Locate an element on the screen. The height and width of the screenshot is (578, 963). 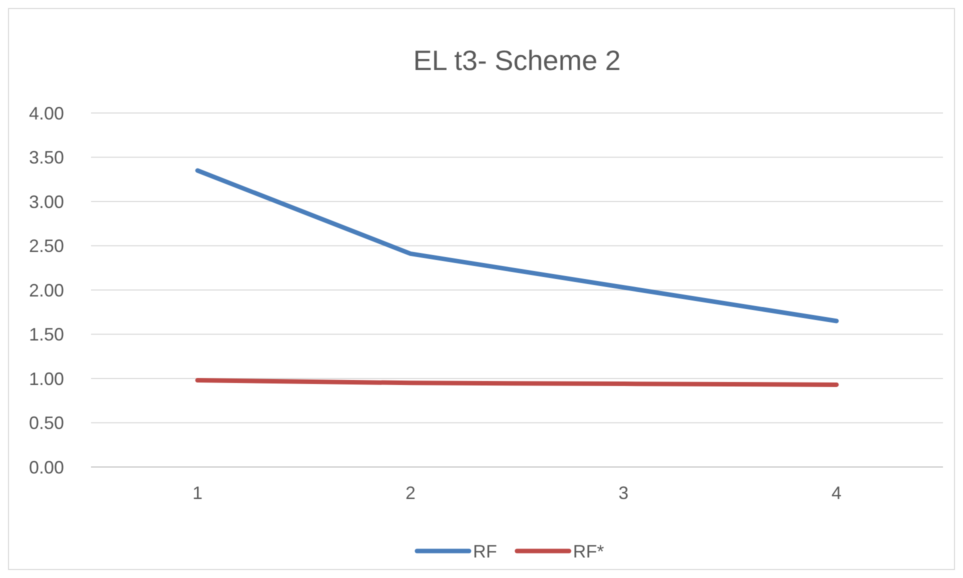
chart-title: EL t3- Scheme 2 is located at coordinates (517, 60).